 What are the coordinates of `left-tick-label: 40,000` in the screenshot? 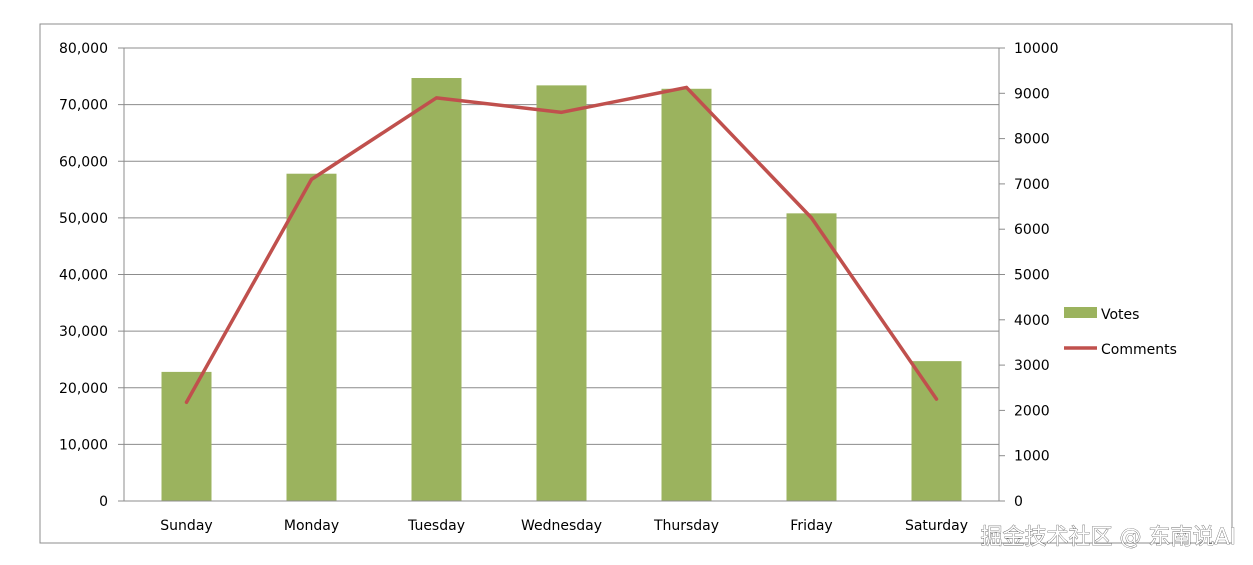 It's located at (83, 276).